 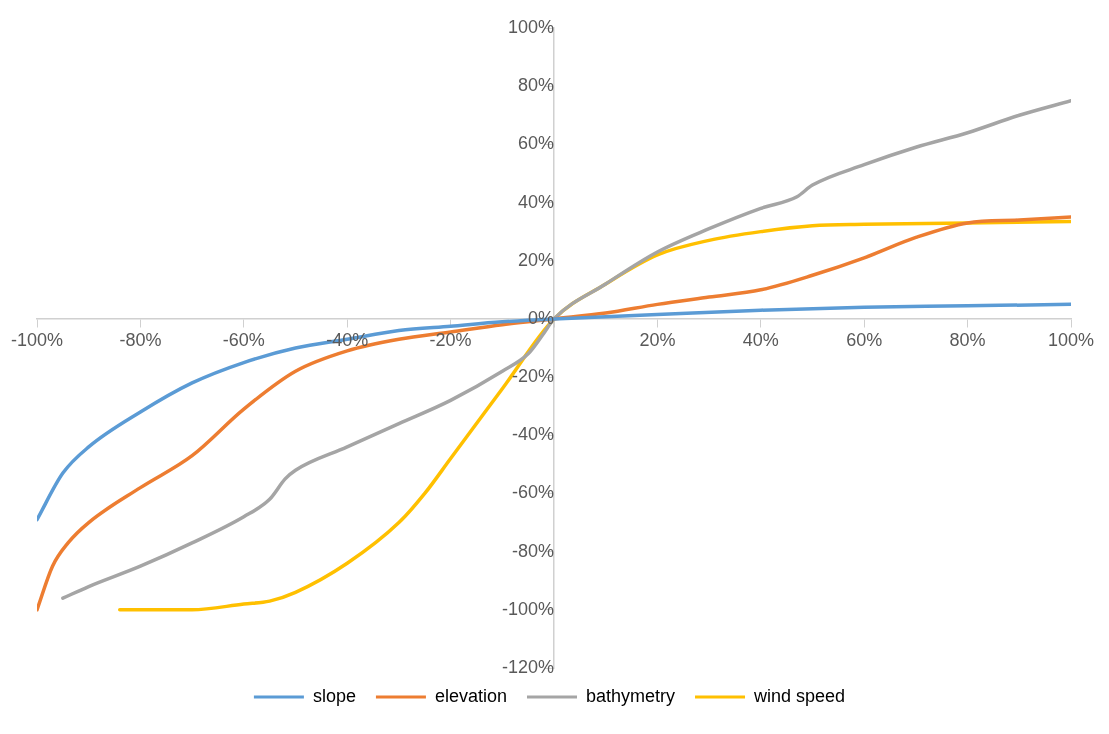 What do you see at coordinates (864, 339) in the screenshot?
I see `x-tick-label: 60%` at bounding box center [864, 339].